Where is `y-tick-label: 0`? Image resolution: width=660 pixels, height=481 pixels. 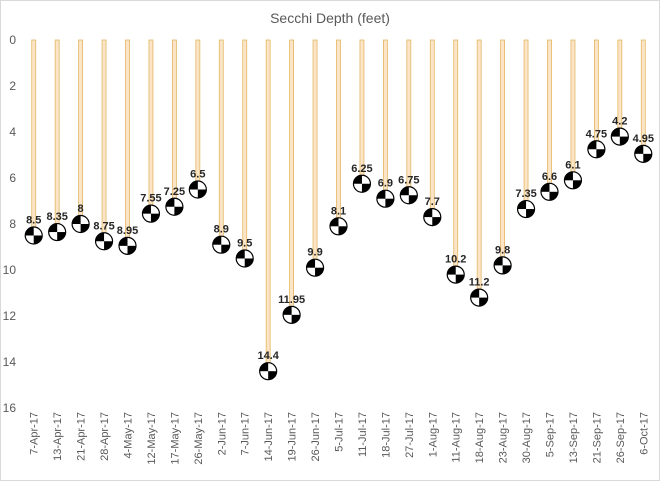
y-tick-label: 0 is located at coordinates (12, 40).